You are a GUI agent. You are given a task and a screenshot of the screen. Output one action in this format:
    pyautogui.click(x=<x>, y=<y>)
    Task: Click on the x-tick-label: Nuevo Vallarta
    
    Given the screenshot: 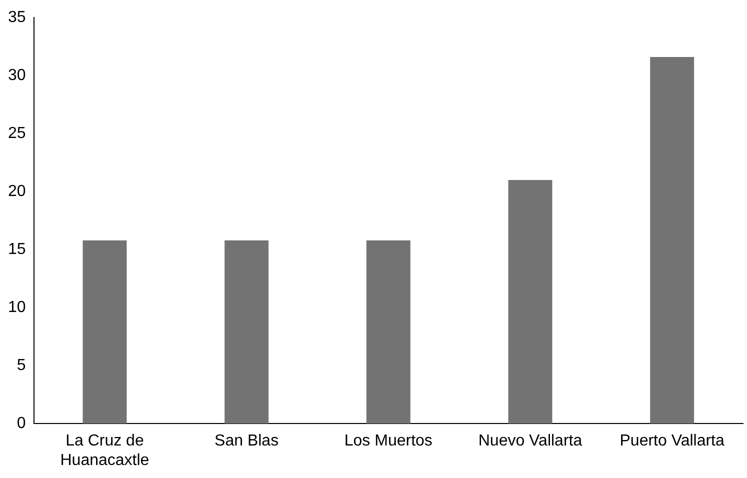 What is the action you would take?
    pyautogui.click(x=530, y=441)
    